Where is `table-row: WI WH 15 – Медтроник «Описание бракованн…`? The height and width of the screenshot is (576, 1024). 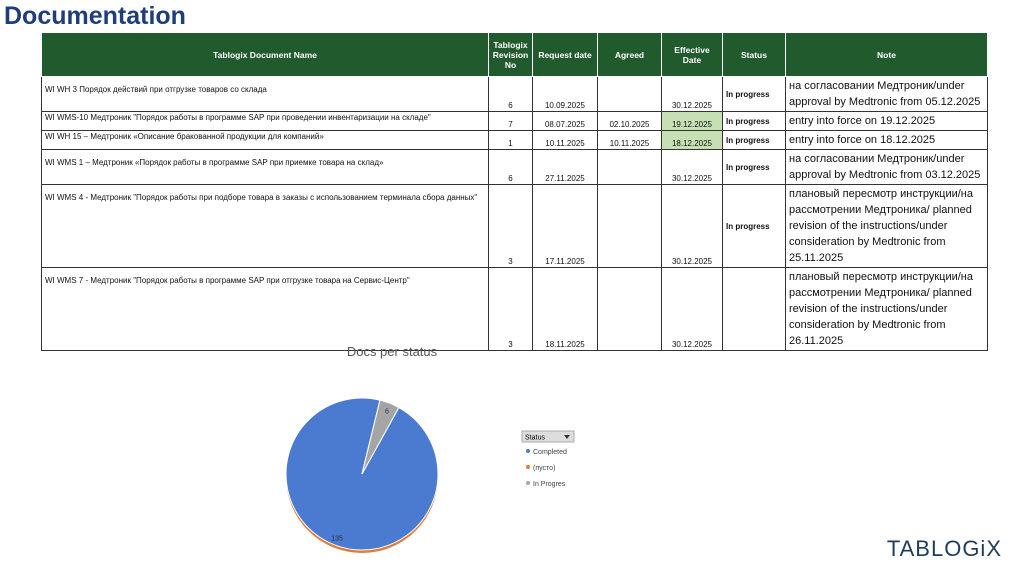
table-row: WI WH 15 – Медтроник «Описание бракованн… is located at coordinates (514, 140).